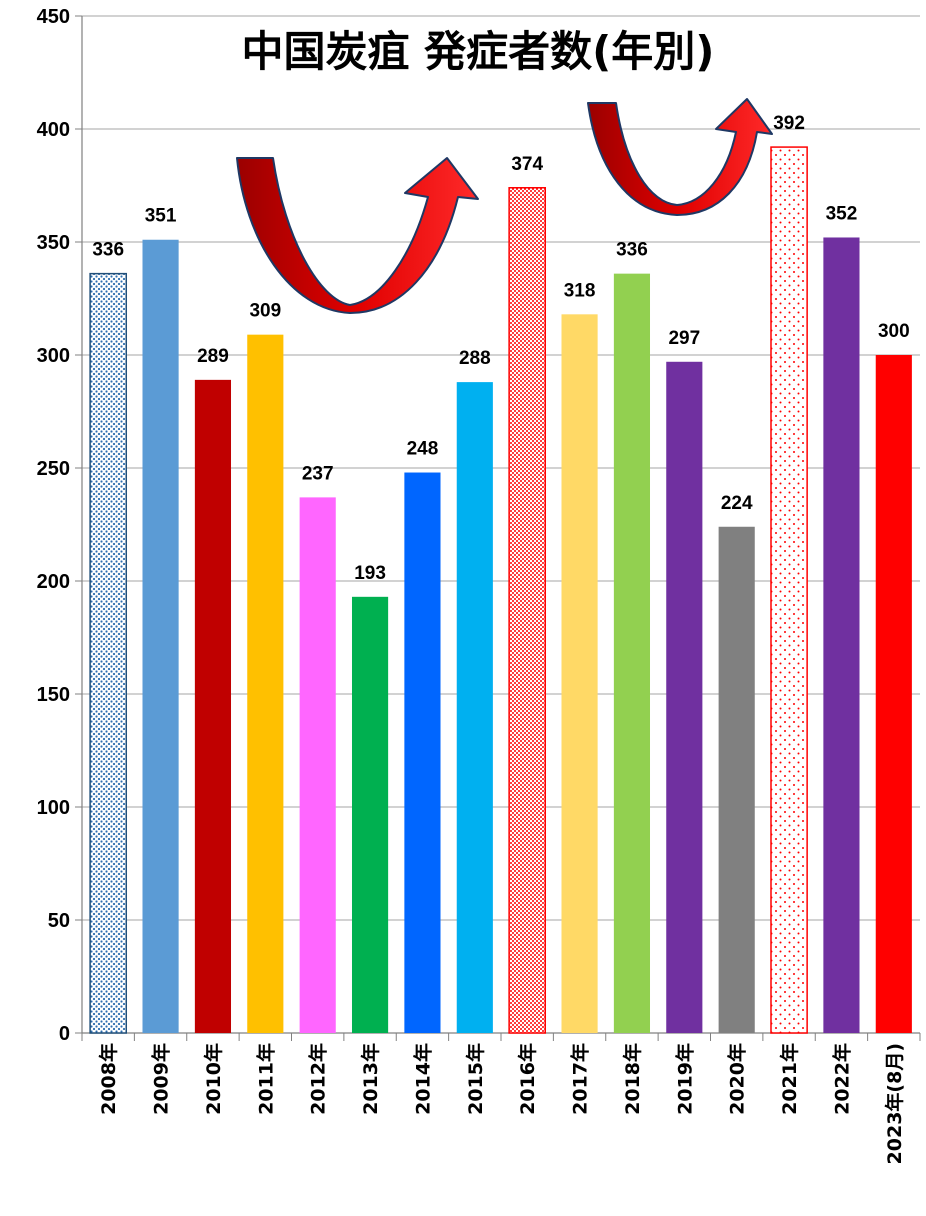 The height and width of the screenshot is (1216, 926). Describe the element at coordinates (893, 694) in the screenshot. I see `bar-2023年(8月)` at that location.